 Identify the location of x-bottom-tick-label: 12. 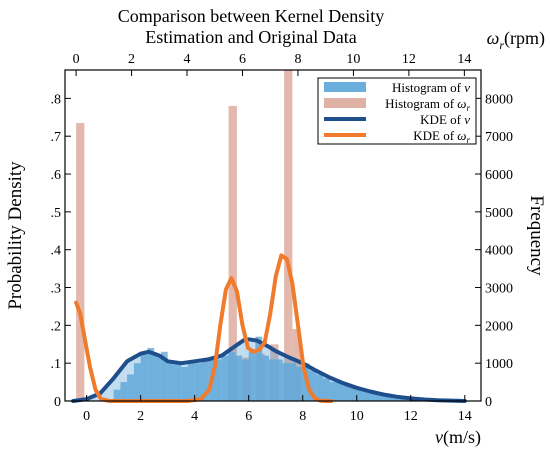
(411, 416).